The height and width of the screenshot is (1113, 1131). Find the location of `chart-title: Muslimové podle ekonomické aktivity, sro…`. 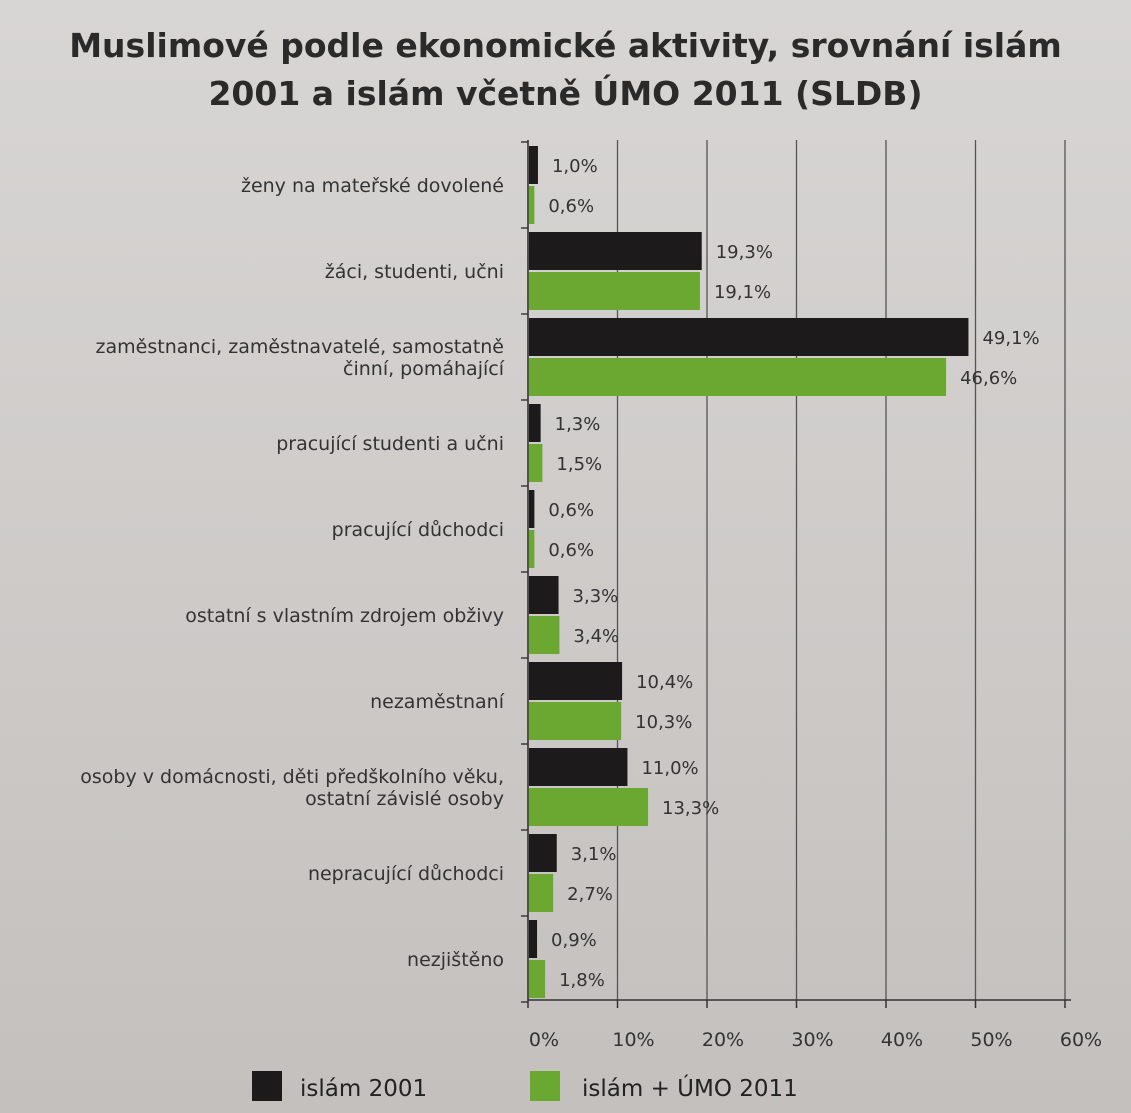

chart-title: Muslimové podle ekonomické aktivity, sro… is located at coordinates (565, 70).